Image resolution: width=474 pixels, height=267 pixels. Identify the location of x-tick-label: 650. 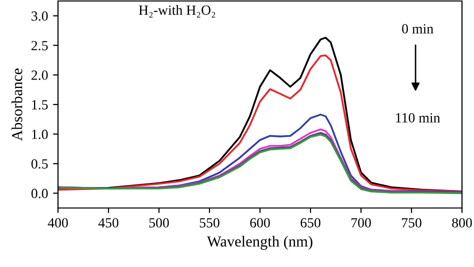
(310, 223).